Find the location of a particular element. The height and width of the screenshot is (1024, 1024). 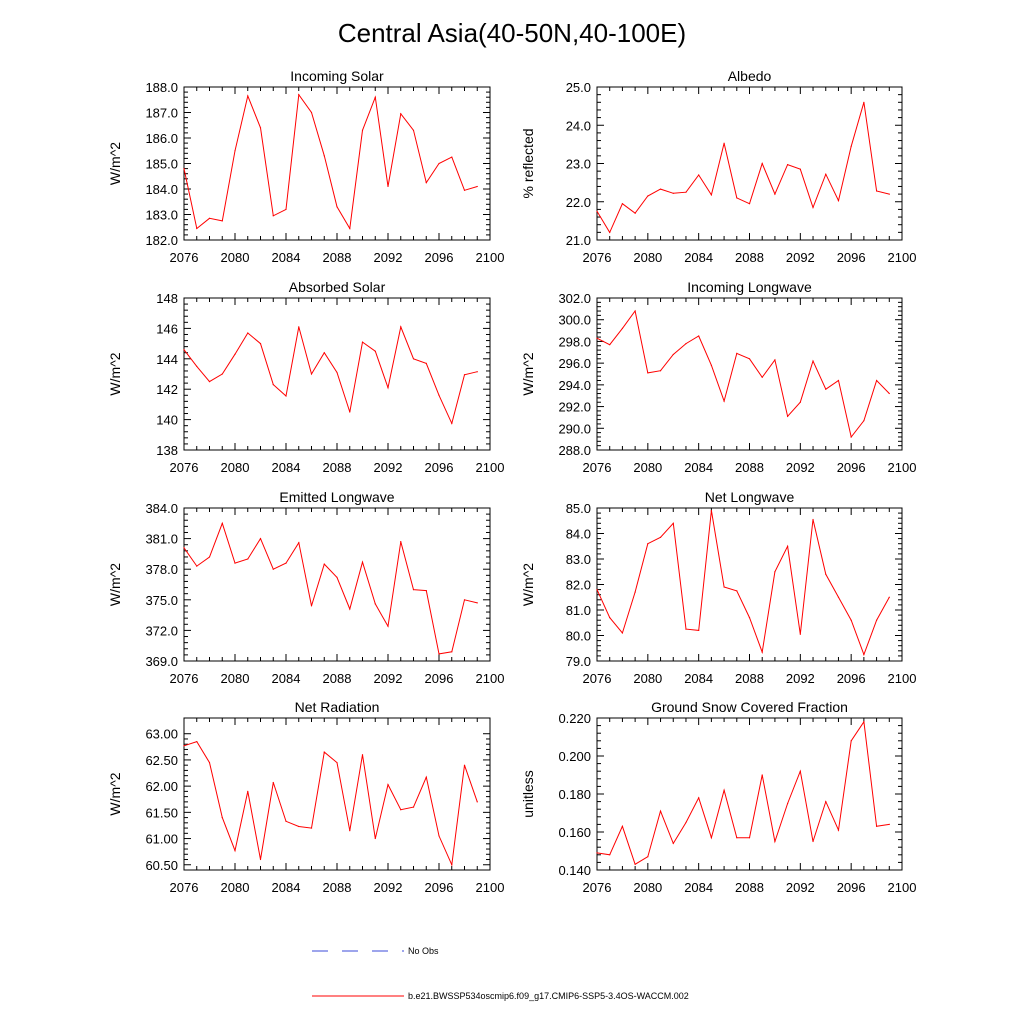

panel-title: Incoming Longwave is located at coordinates (749, 287).